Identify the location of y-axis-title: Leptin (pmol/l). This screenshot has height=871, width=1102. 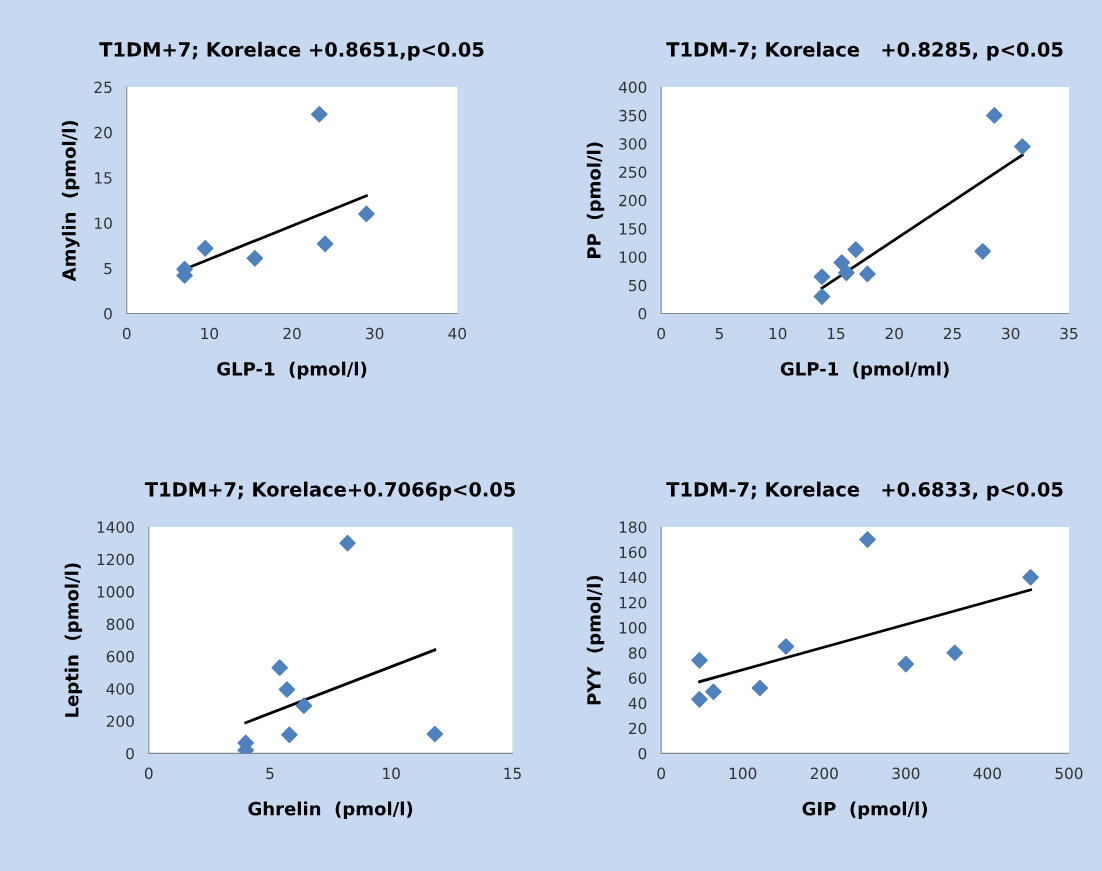
(73, 640).